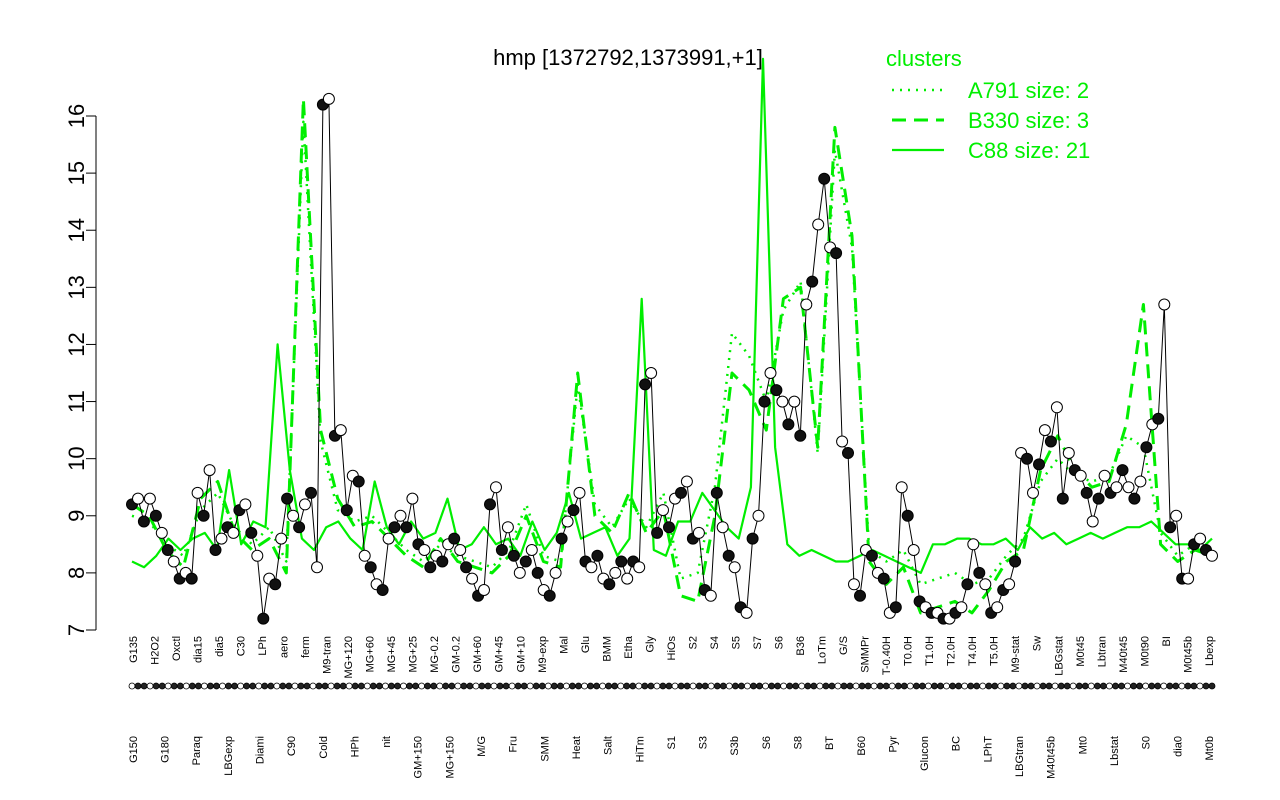  What do you see at coordinates (229, 756) in the screenshot?
I see `x-lower-tick-label: LBGexp` at bounding box center [229, 756].